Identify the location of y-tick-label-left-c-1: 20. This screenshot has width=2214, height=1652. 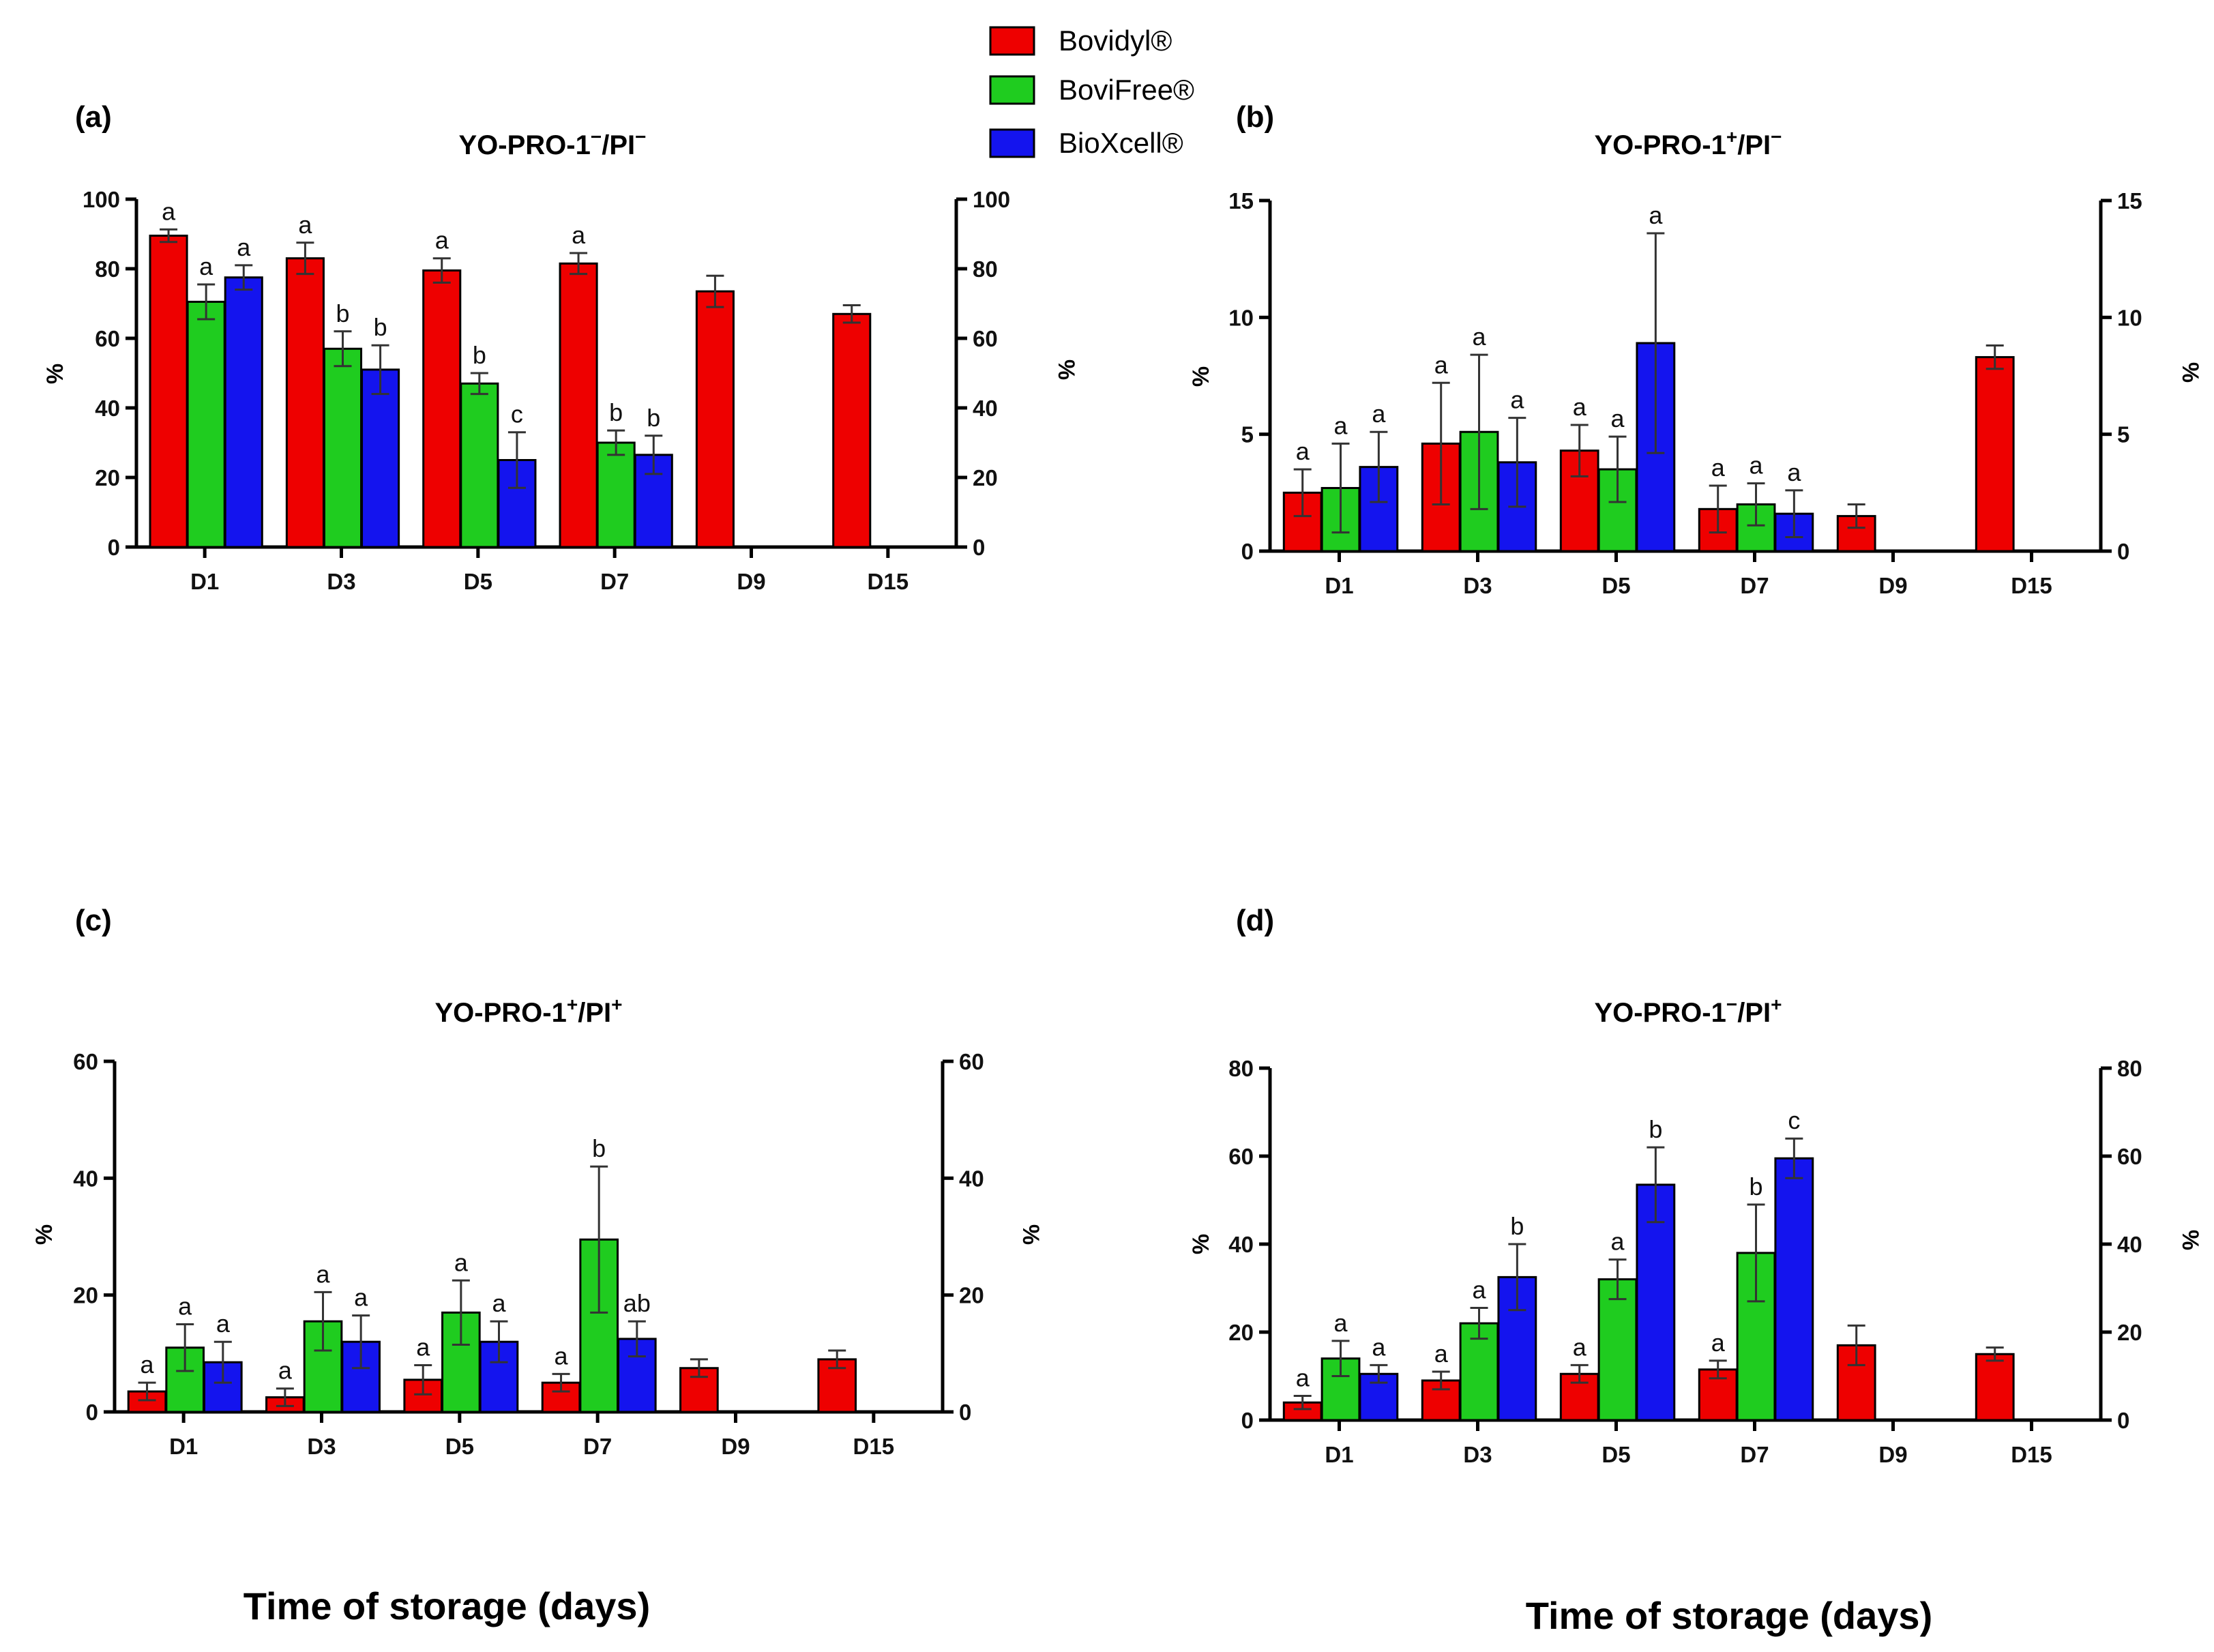
(85, 1295).